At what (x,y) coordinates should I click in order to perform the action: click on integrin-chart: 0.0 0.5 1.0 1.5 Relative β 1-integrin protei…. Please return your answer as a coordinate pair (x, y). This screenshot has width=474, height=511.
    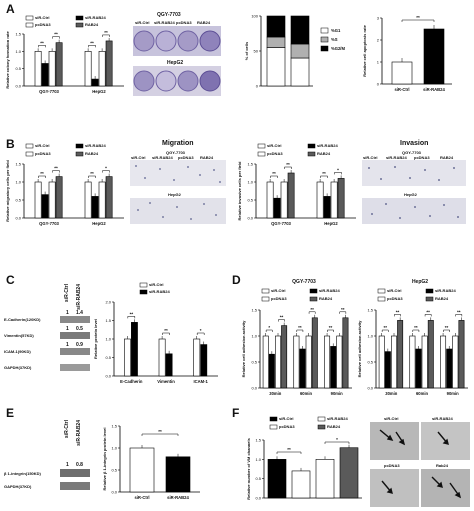
    Looking at the image, I should click on (151, 462).